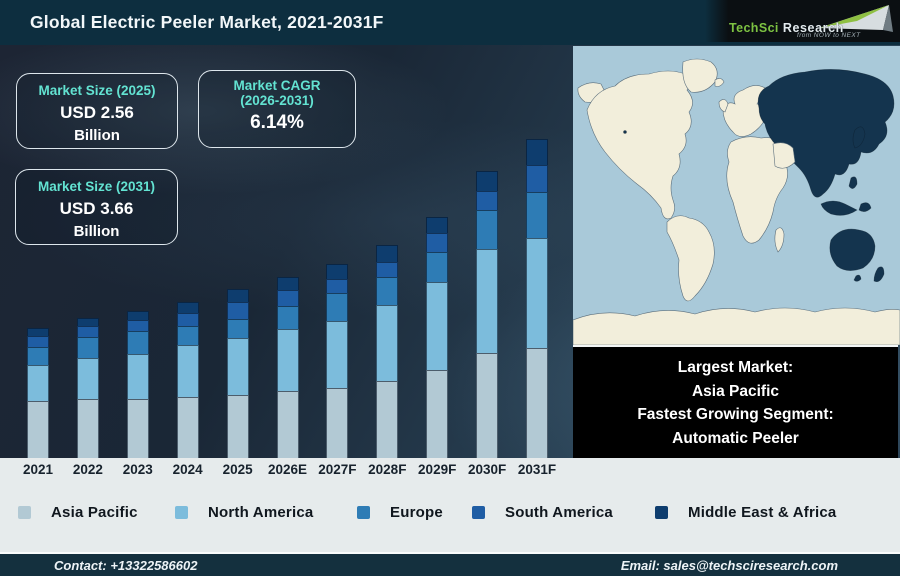 This screenshot has width=900, height=576. Describe the element at coordinates (137, 469) in the screenshot. I see `x-axis-label-2023: 2023` at that location.